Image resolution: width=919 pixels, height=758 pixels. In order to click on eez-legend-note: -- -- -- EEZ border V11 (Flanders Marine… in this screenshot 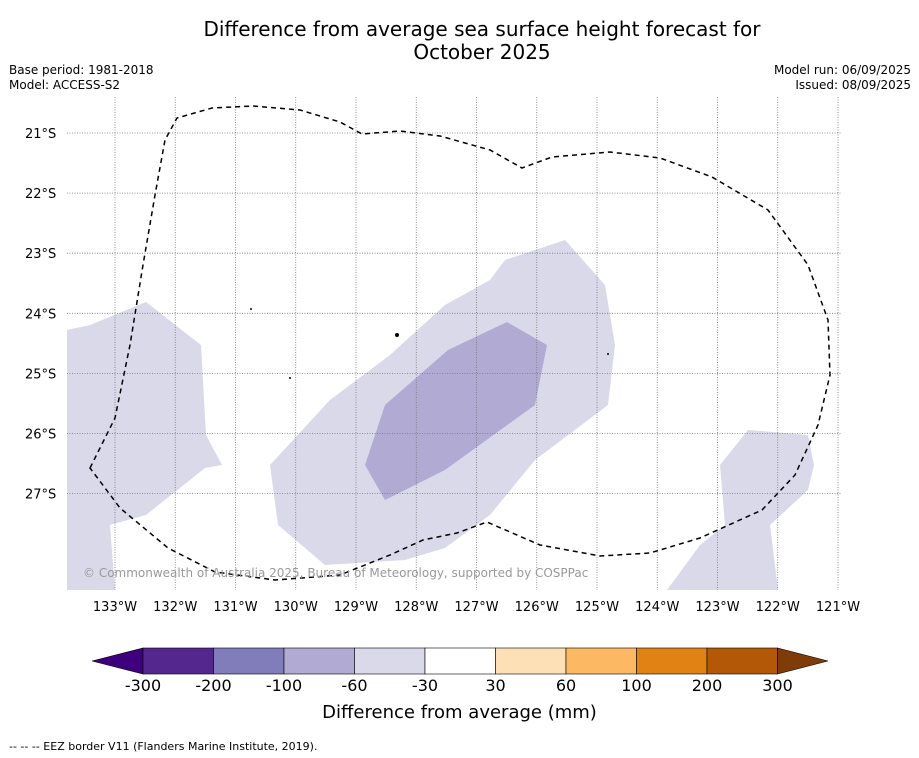, I will do `click(163, 746)`.